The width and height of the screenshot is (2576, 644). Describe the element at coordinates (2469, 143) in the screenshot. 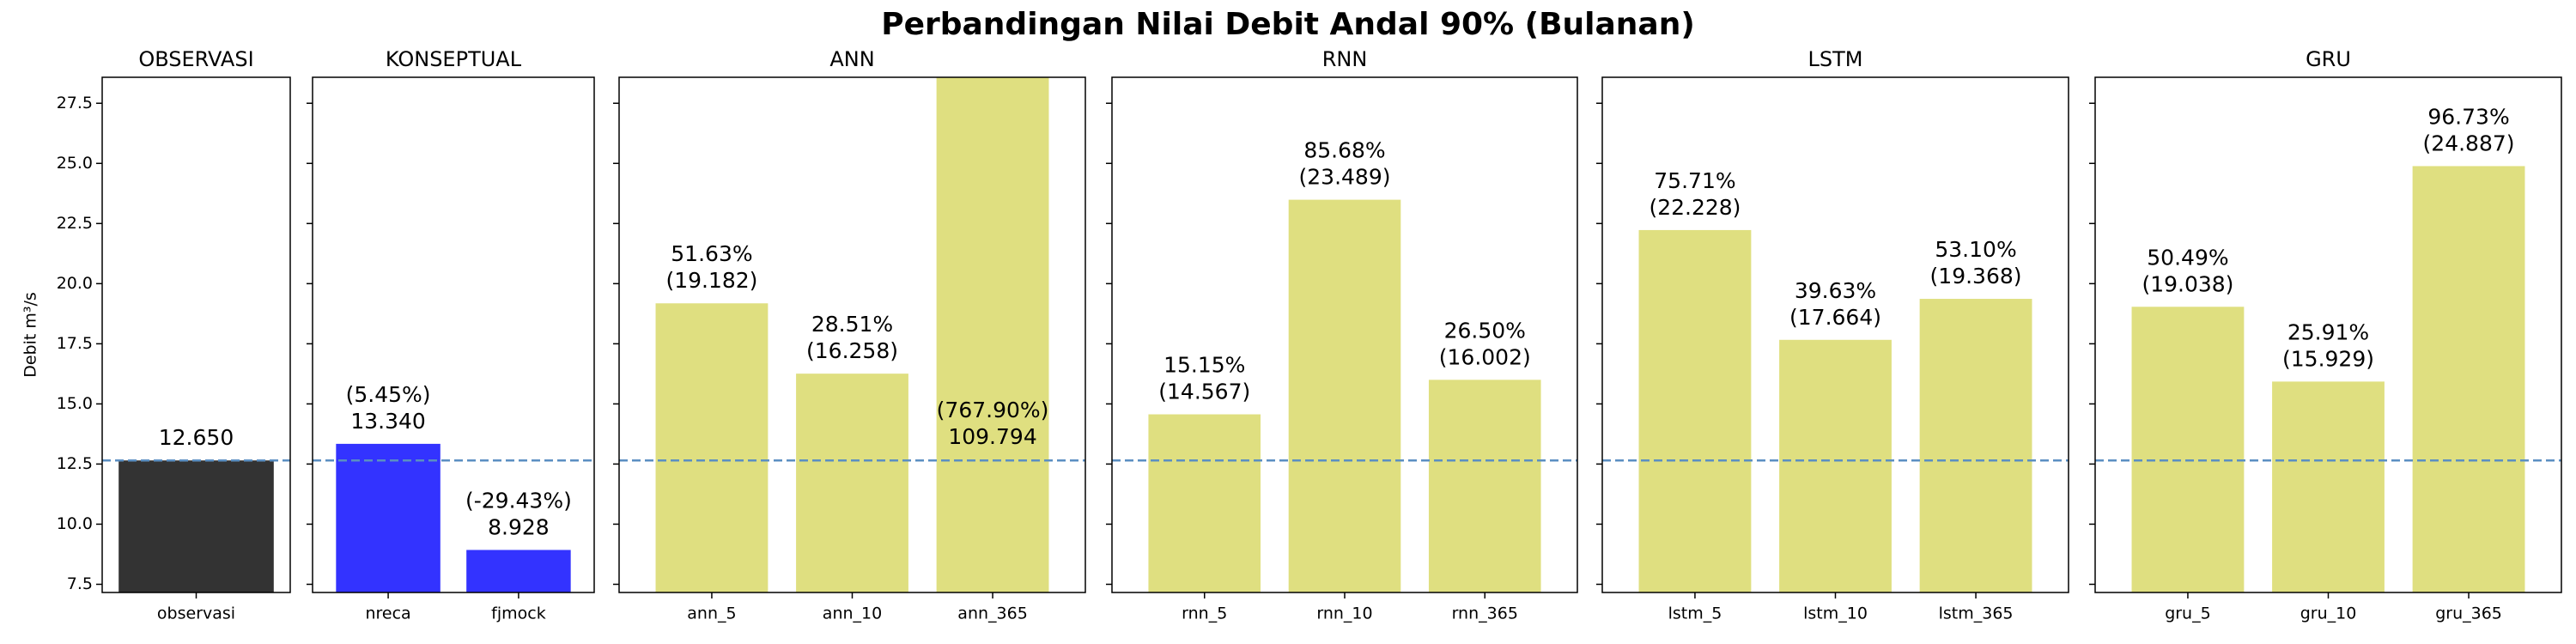

I see `value-label: (24.887)` at that location.